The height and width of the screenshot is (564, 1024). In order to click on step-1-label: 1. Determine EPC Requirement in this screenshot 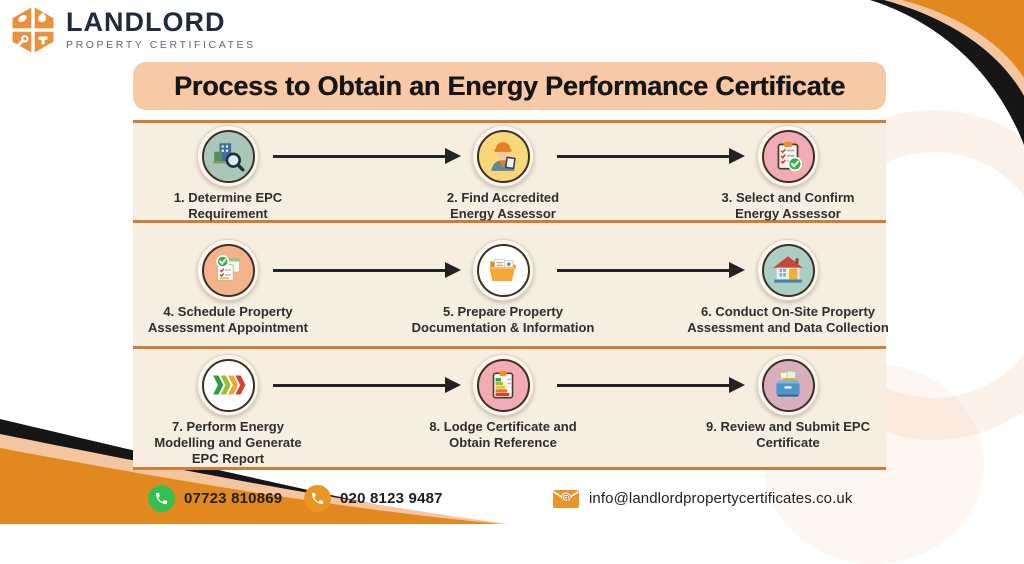, I will do `click(228, 205)`.